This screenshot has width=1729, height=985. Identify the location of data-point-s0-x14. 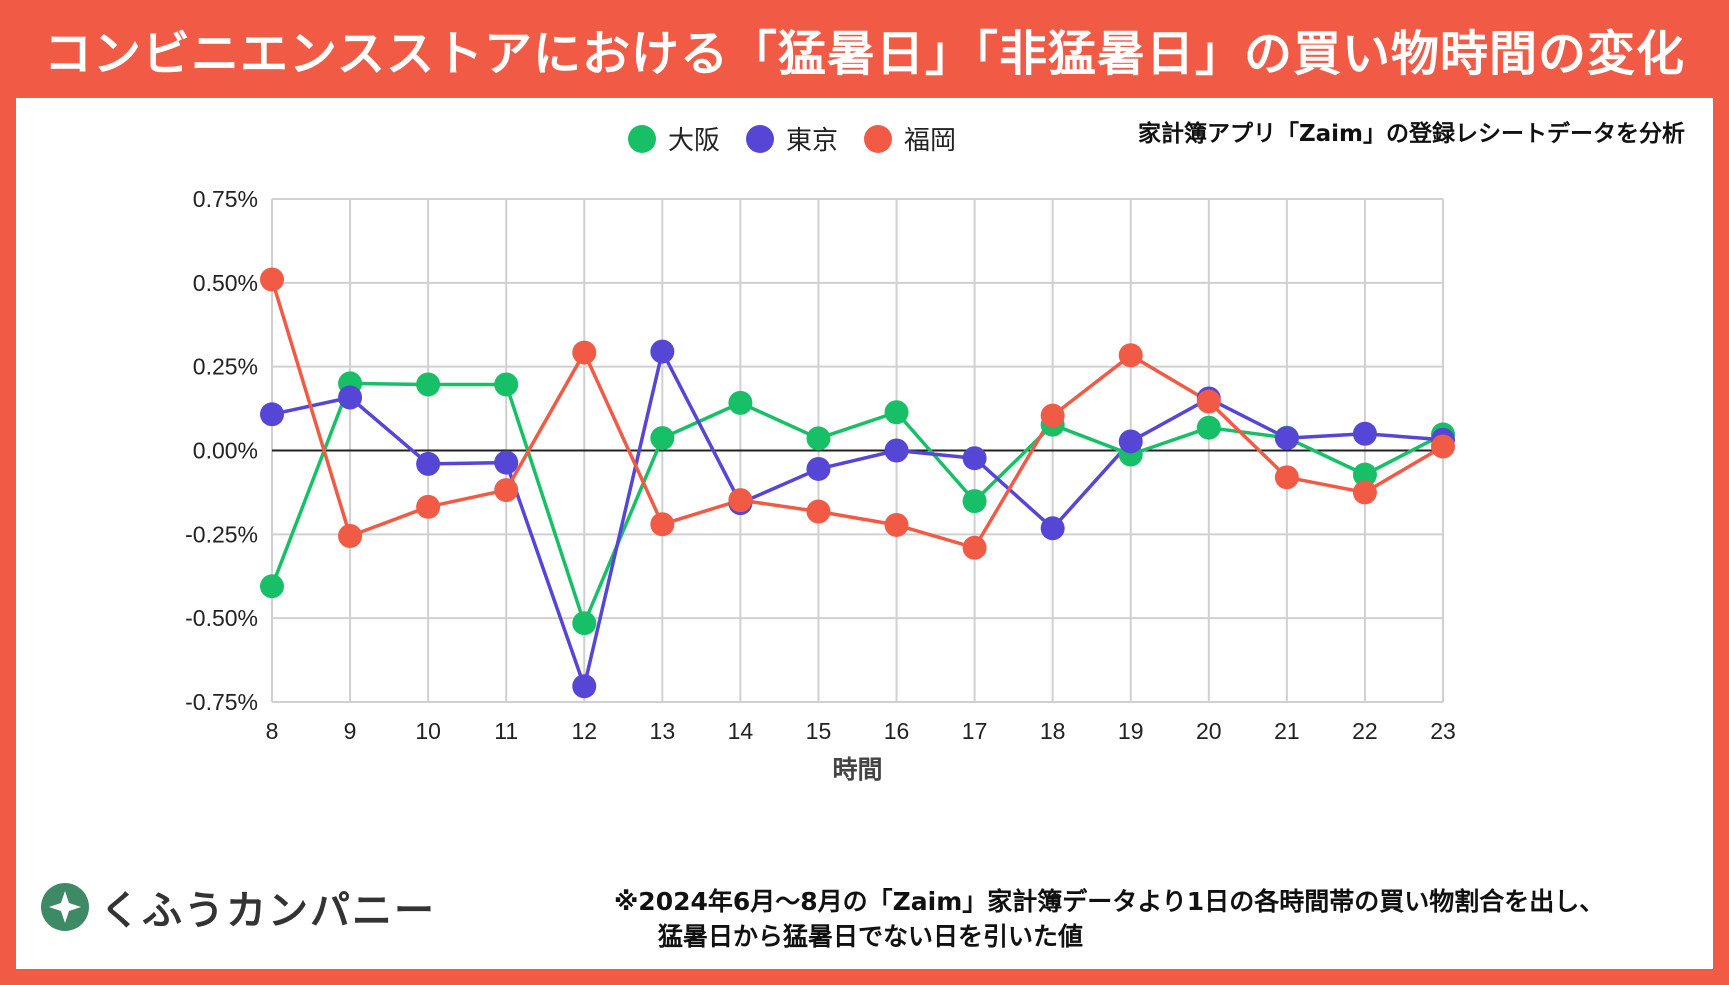
(740, 402).